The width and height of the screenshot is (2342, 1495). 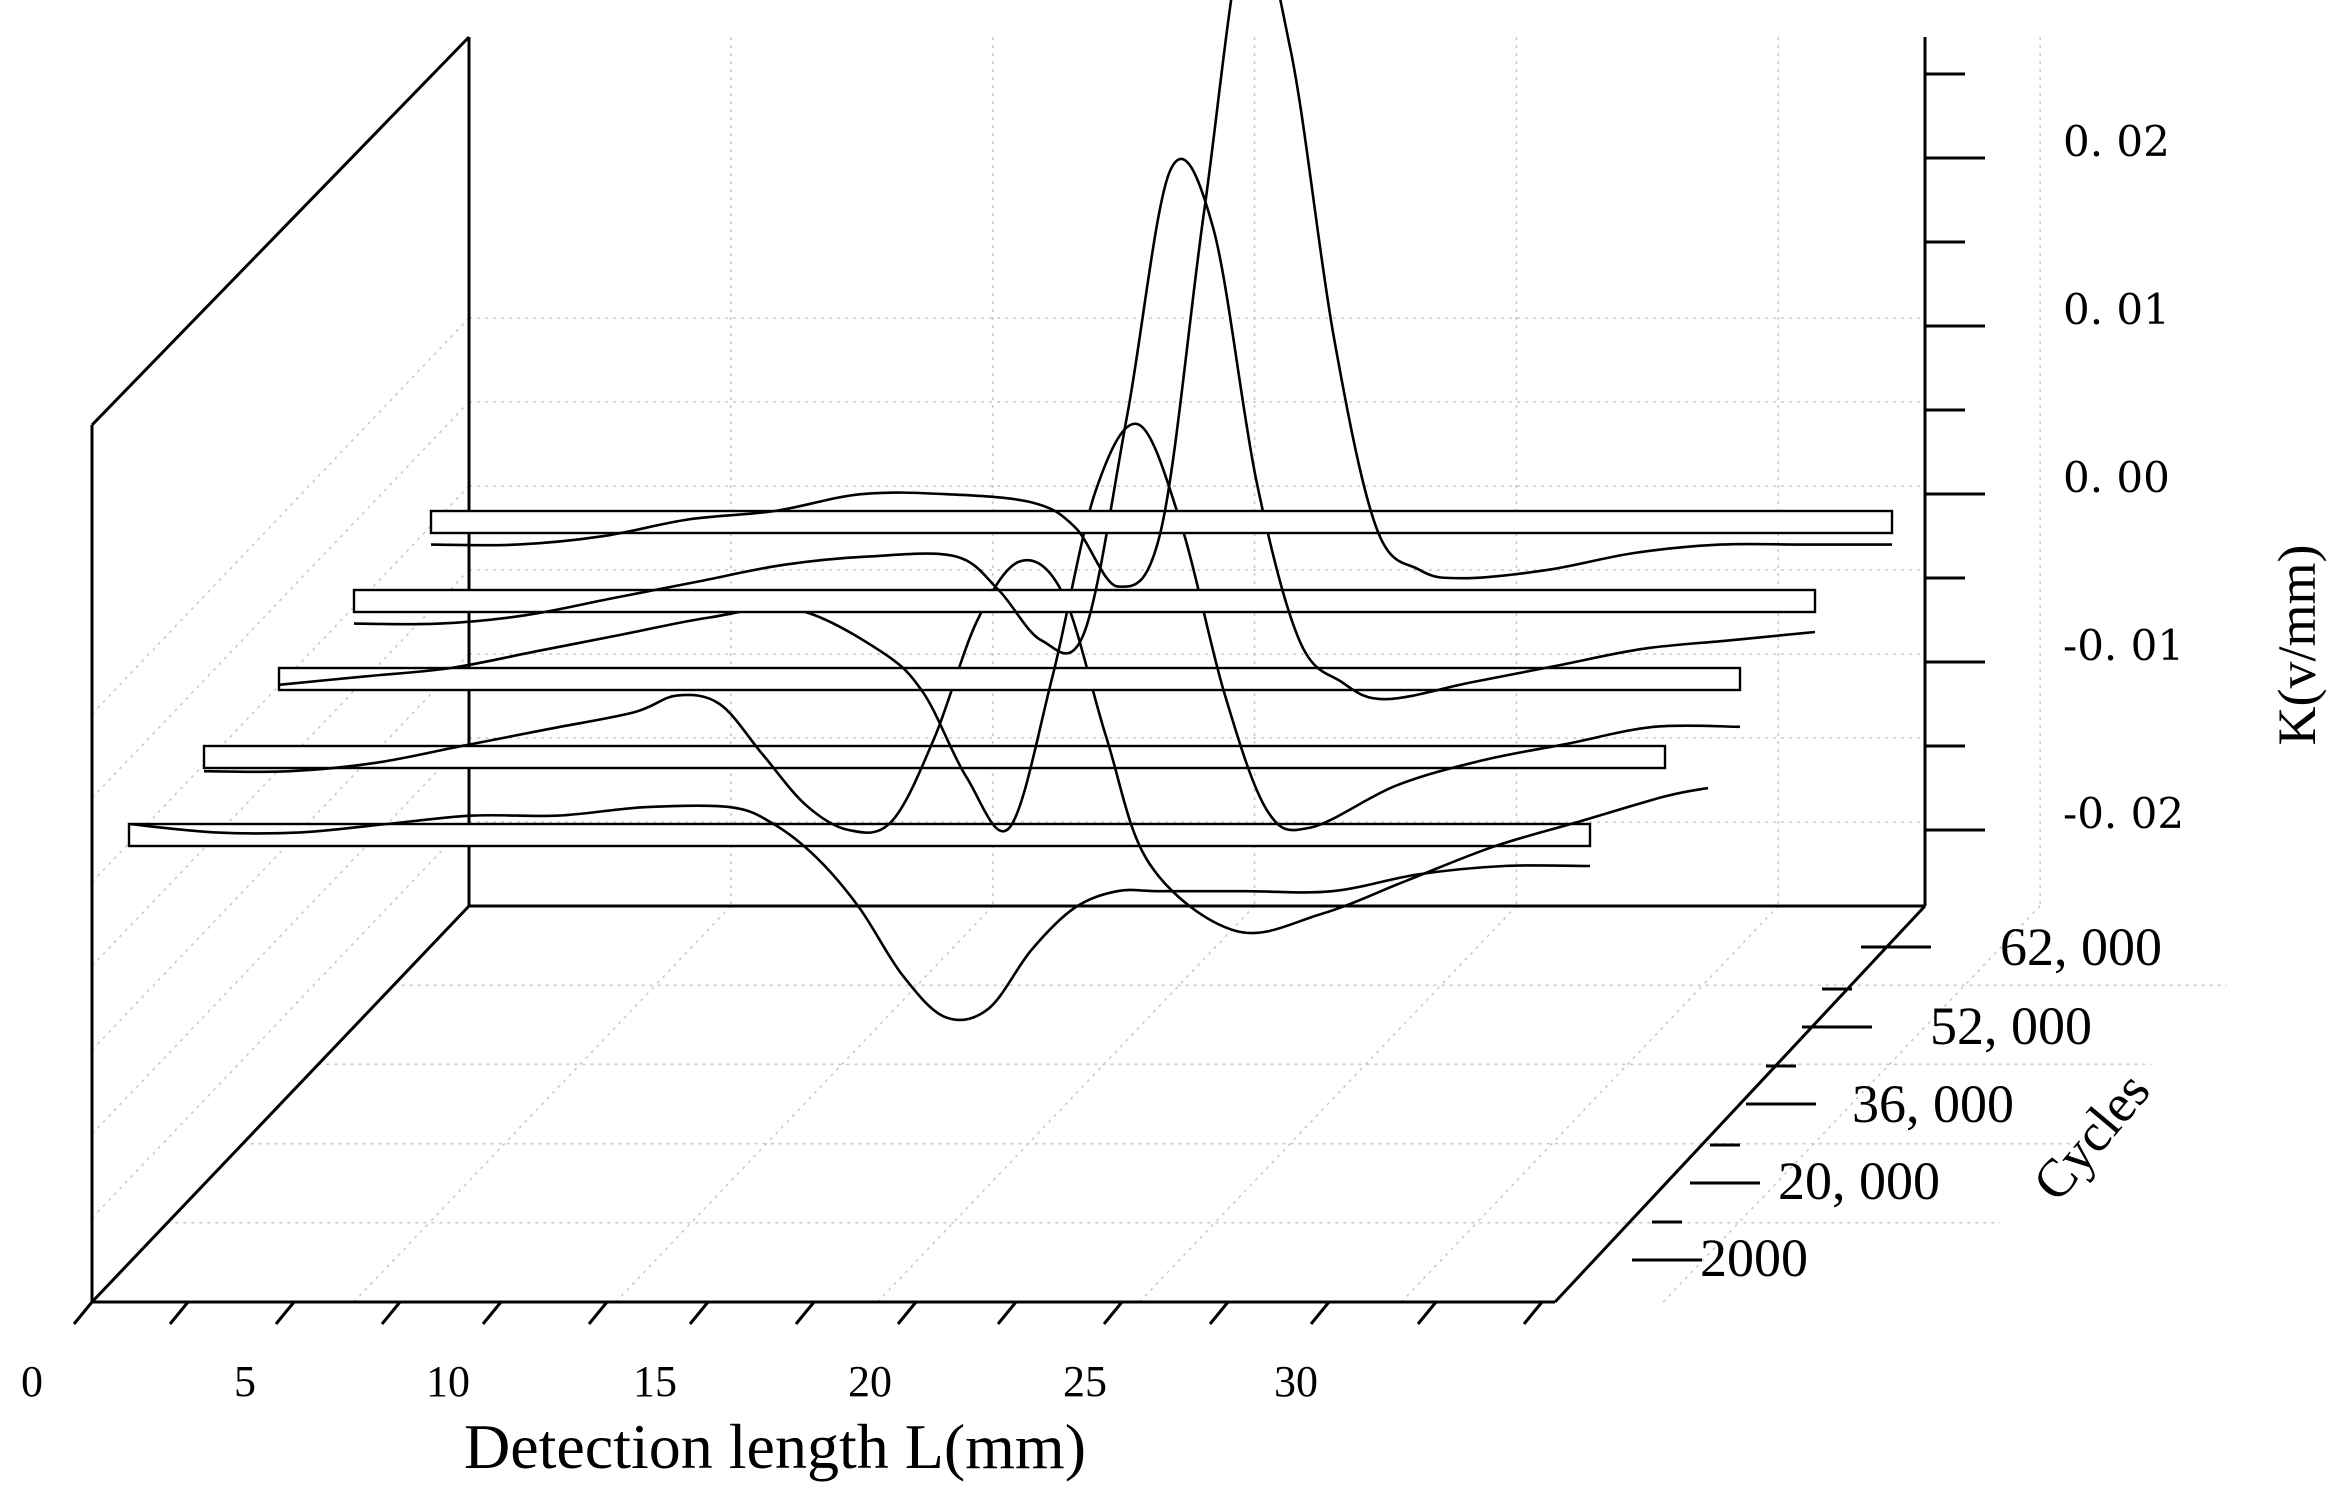 I want to click on x-tick-label: 10, so click(x=448, y=1381).